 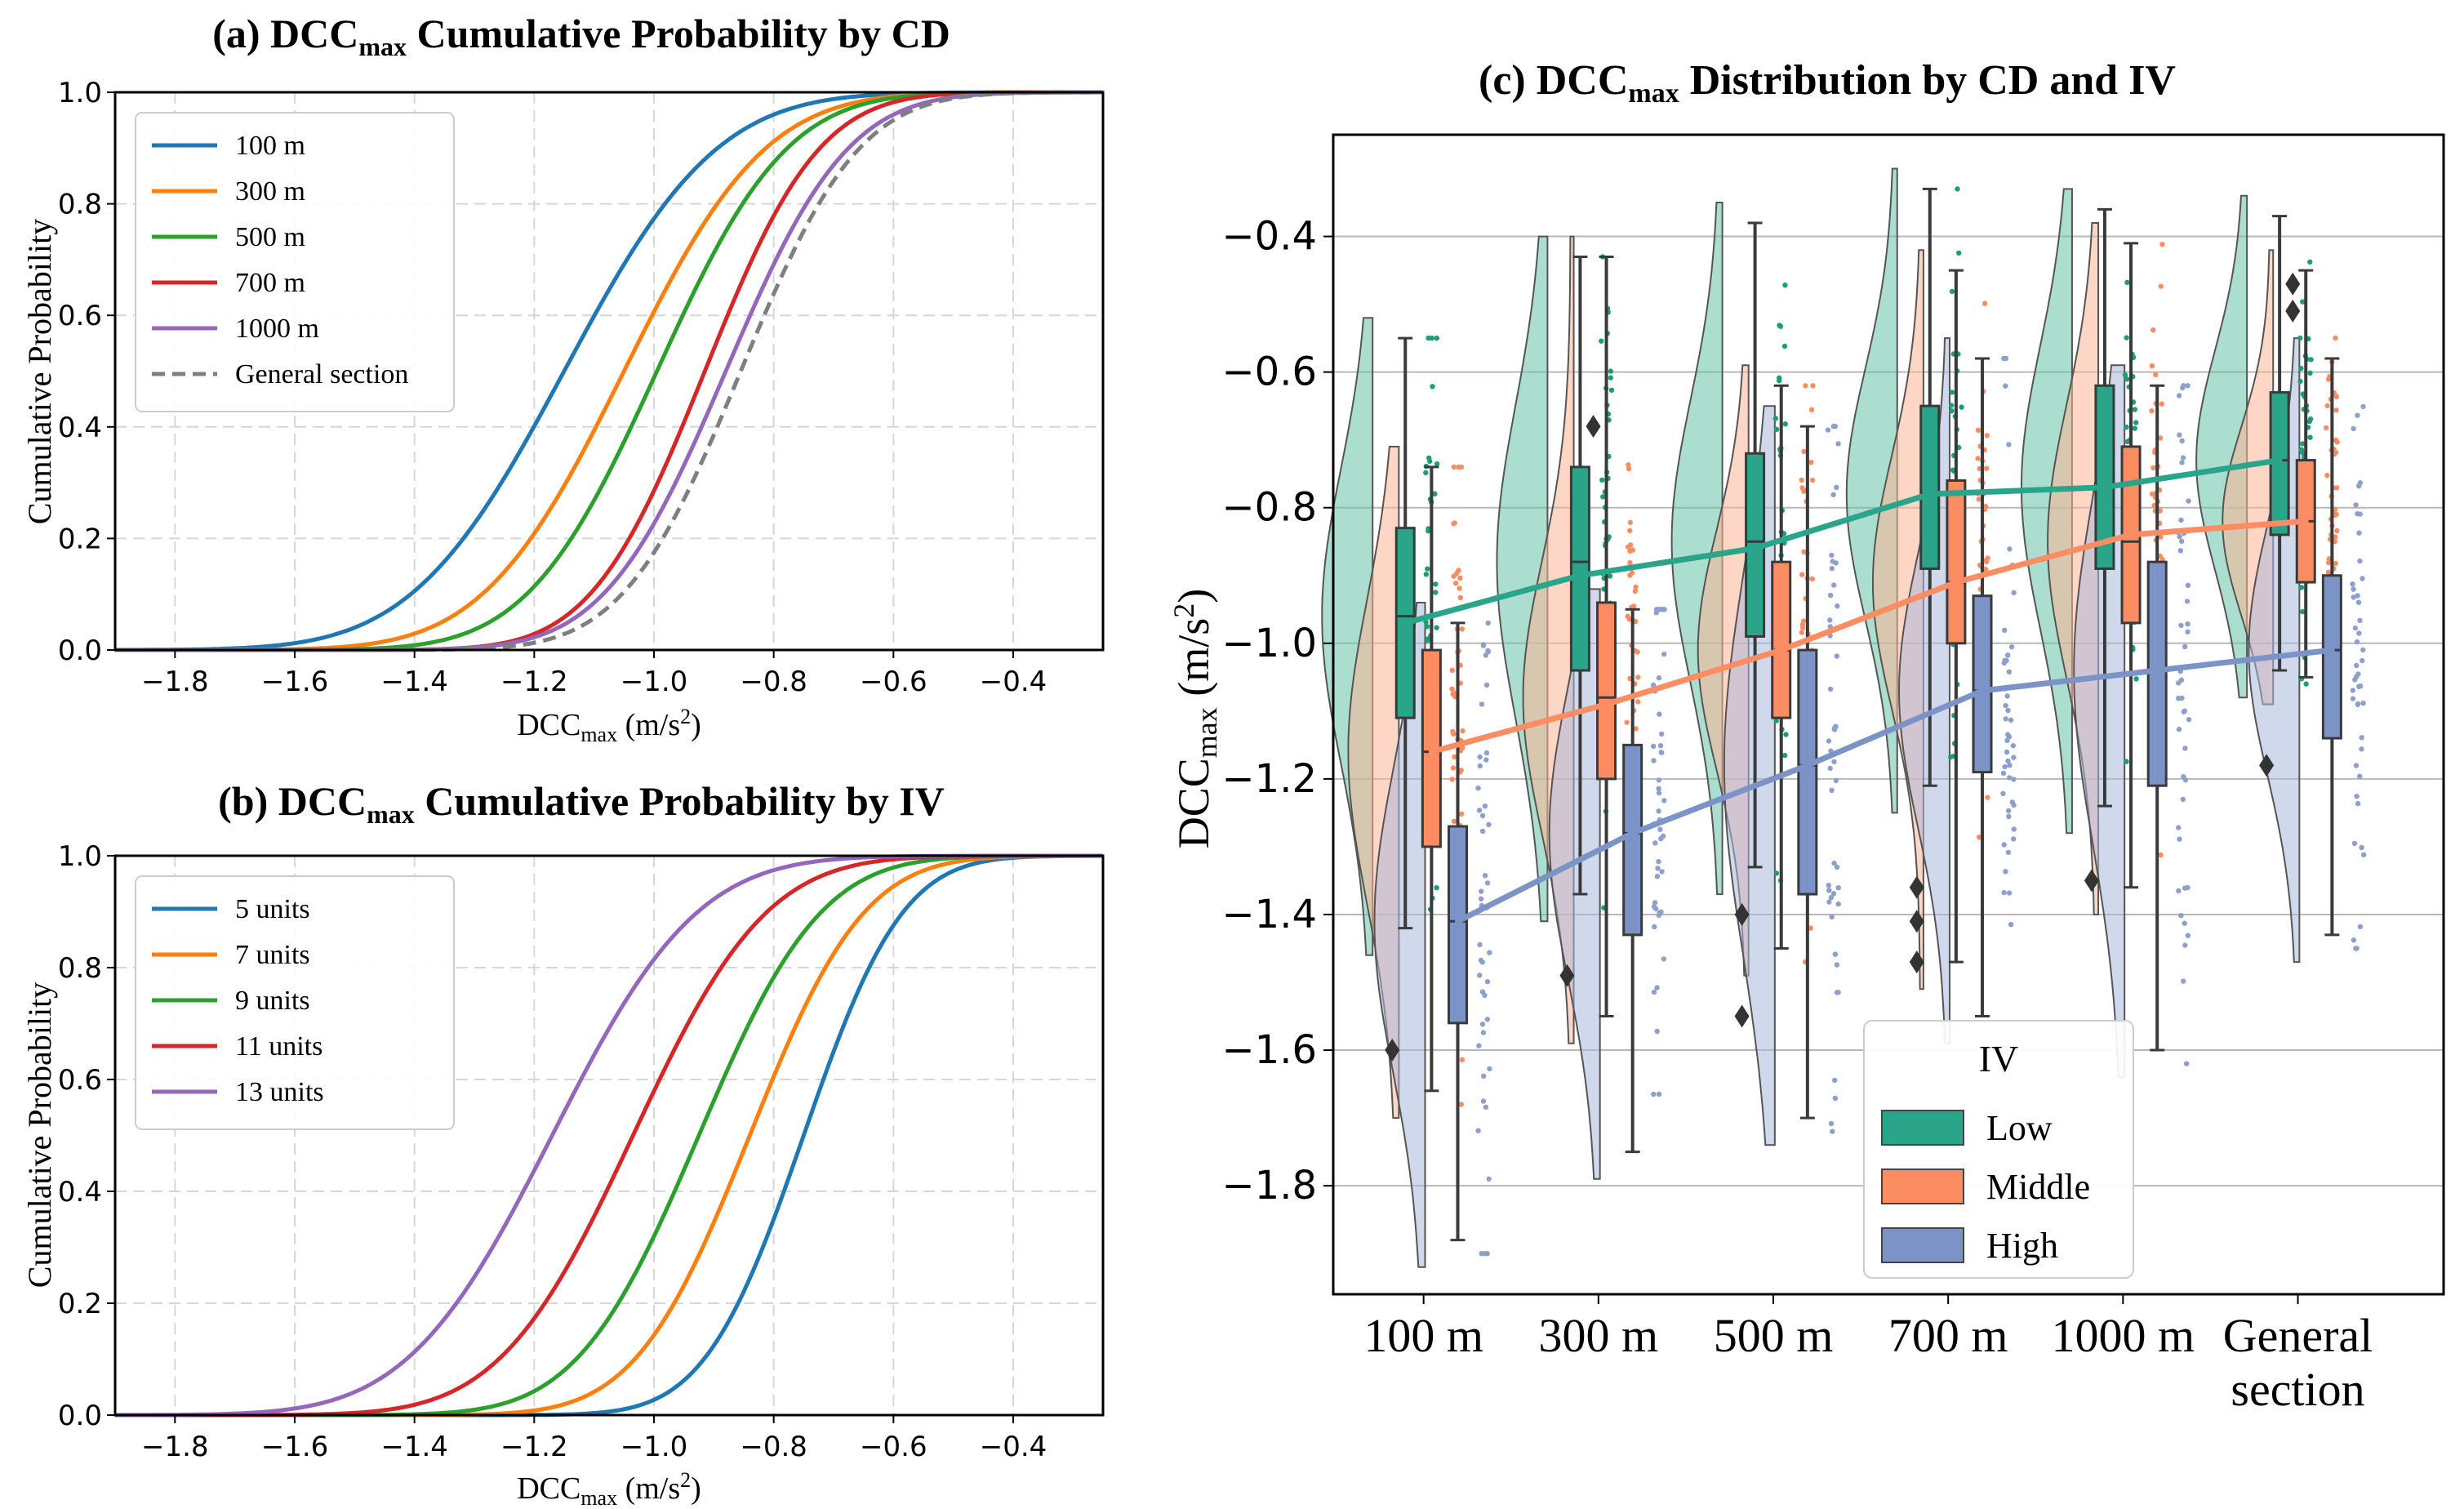 I want to click on legend-label: 9 units, so click(x=273, y=1001).